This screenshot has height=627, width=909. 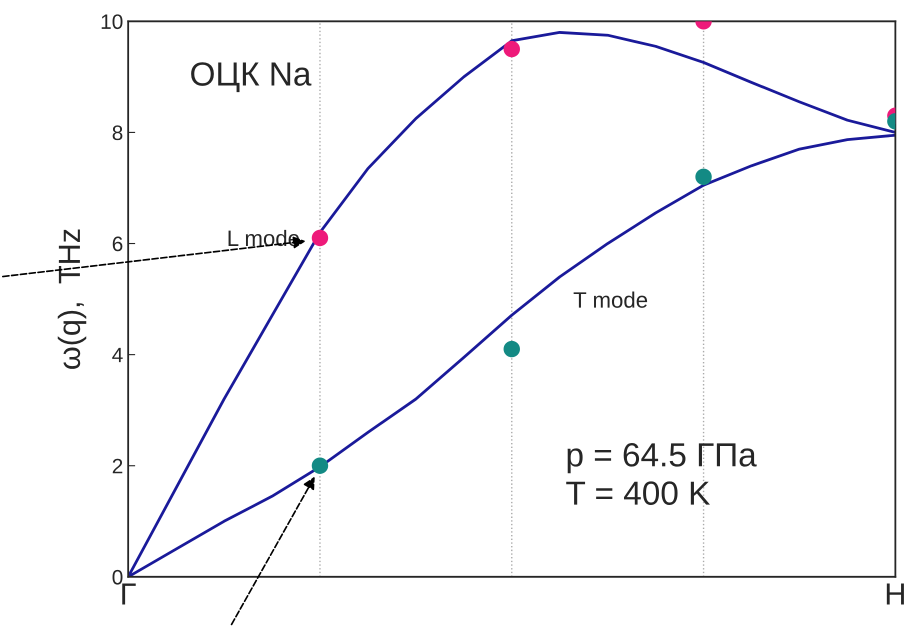 What do you see at coordinates (117, 355) in the screenshot?
I see `y-tick-label: 4` at bounding box center [117, 355].